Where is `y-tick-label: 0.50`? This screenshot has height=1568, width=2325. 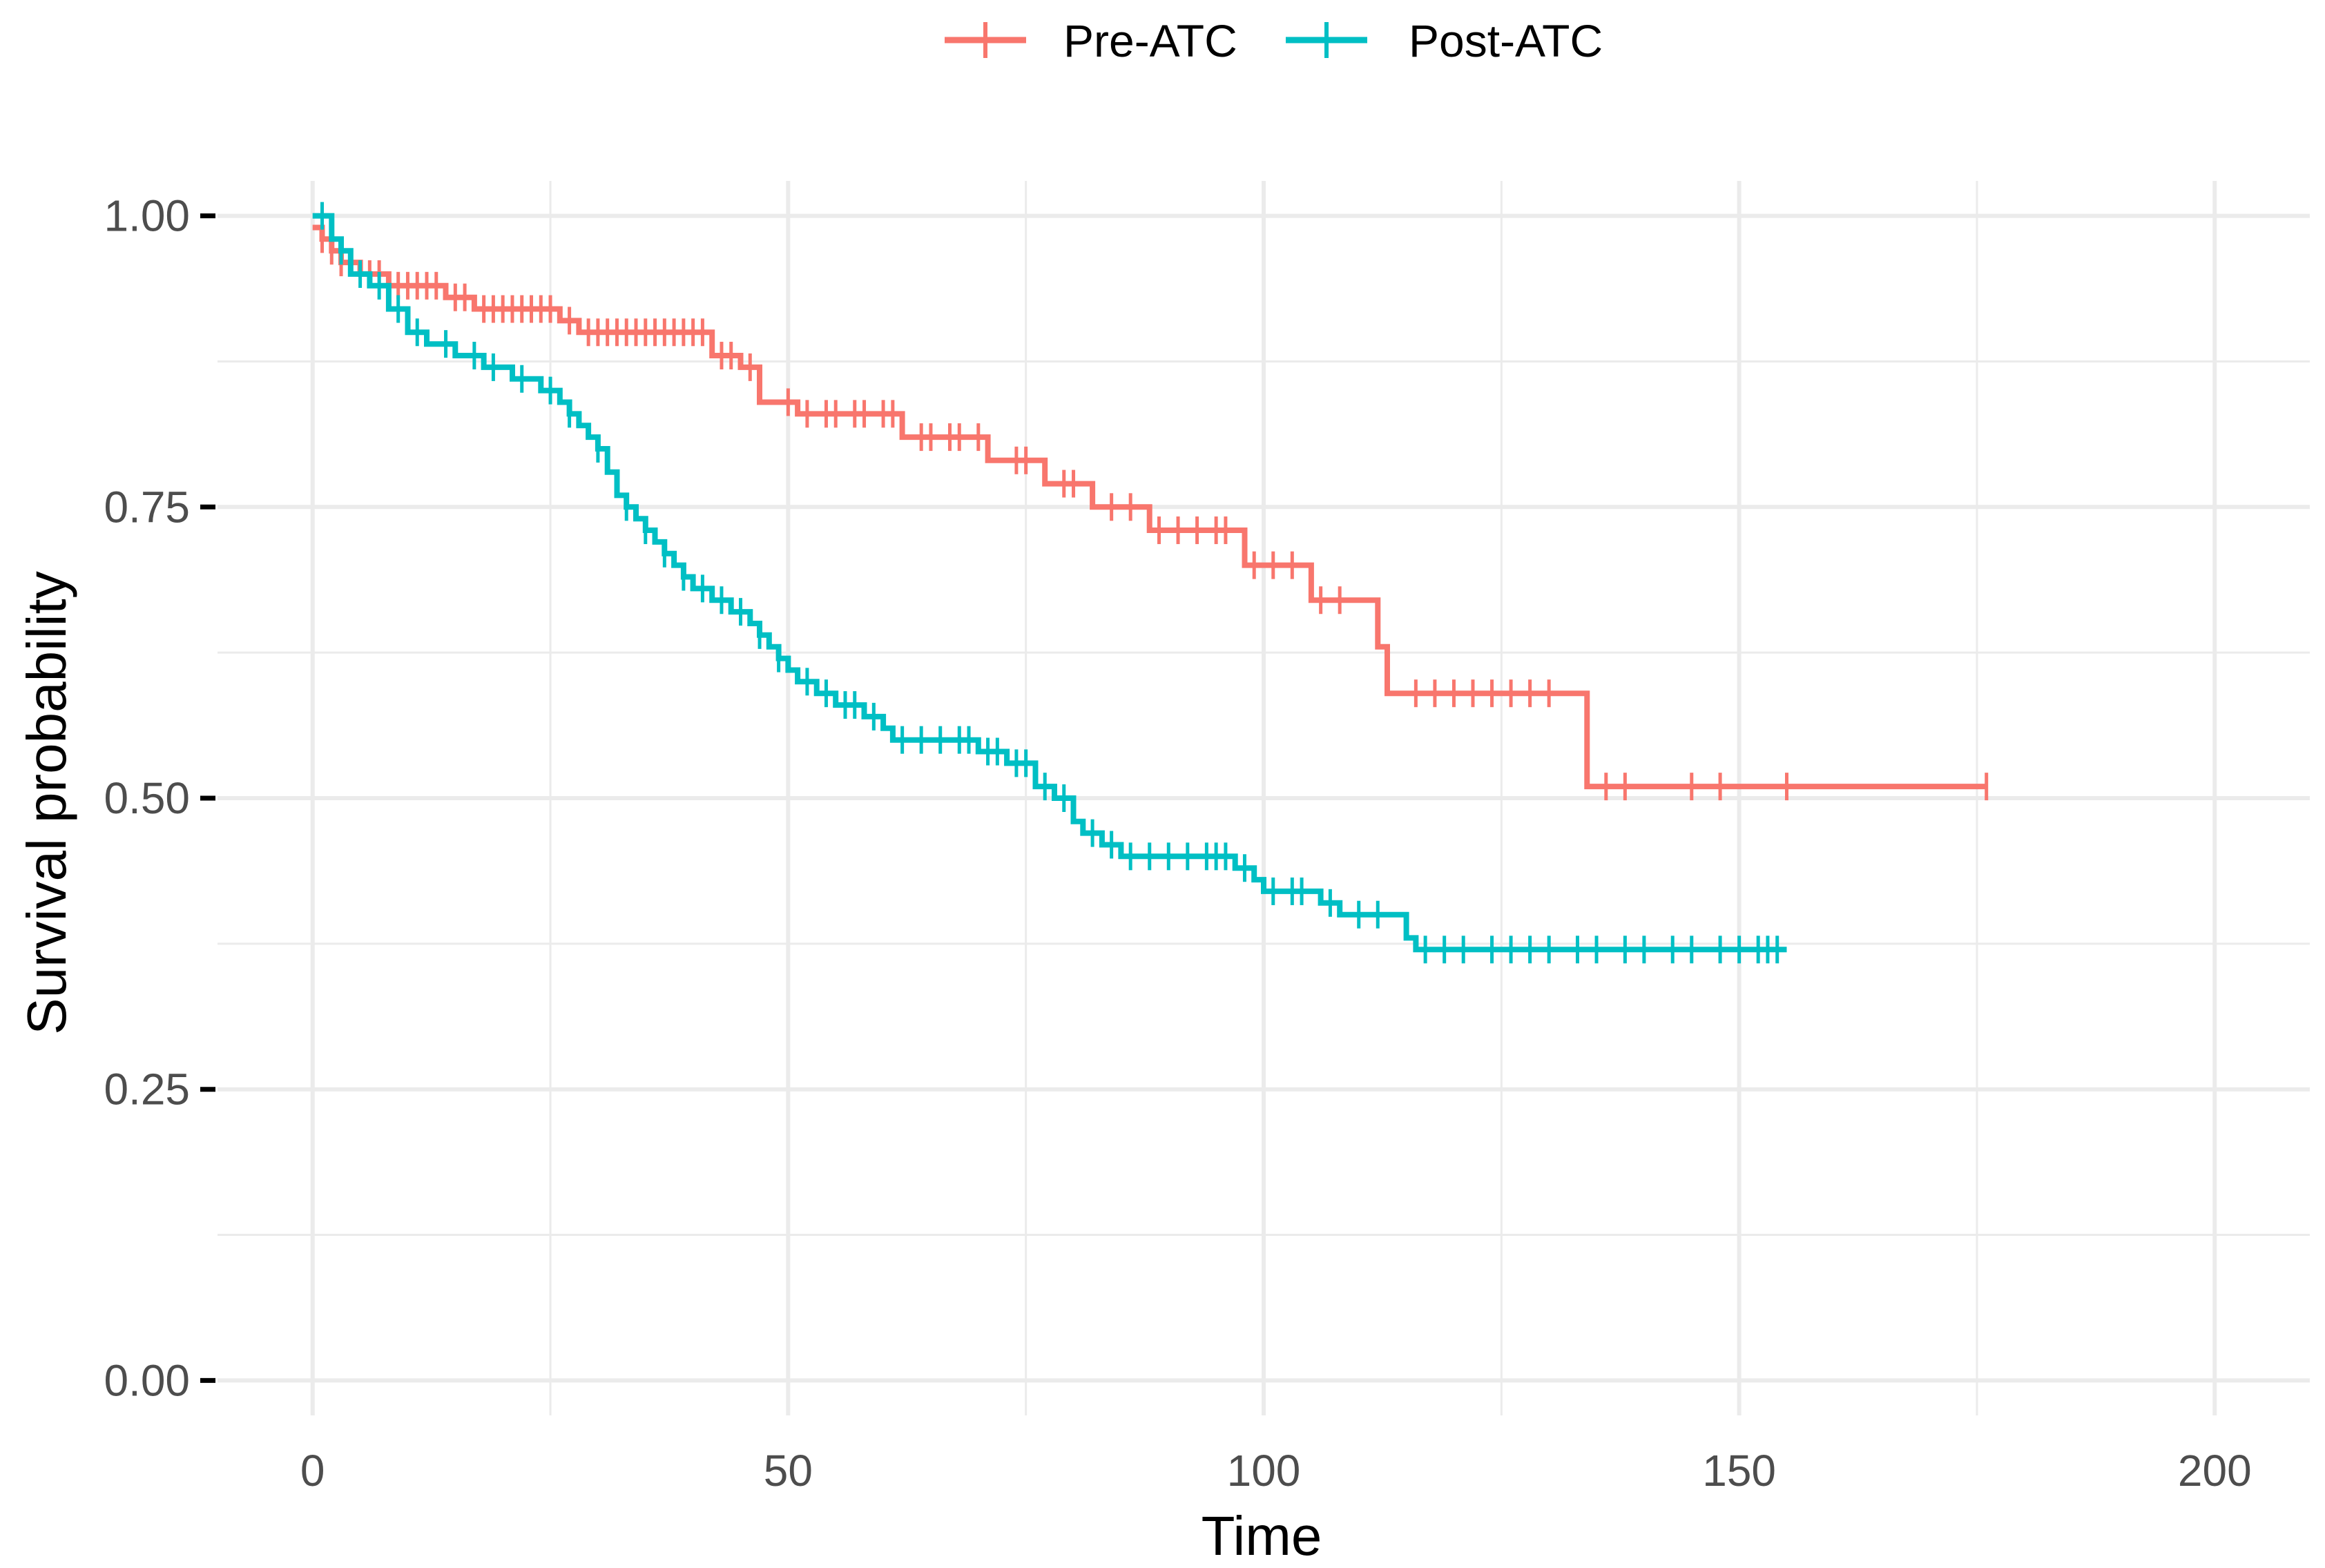 y-tick-label: 0.50 is located at coordinates (147, 798).